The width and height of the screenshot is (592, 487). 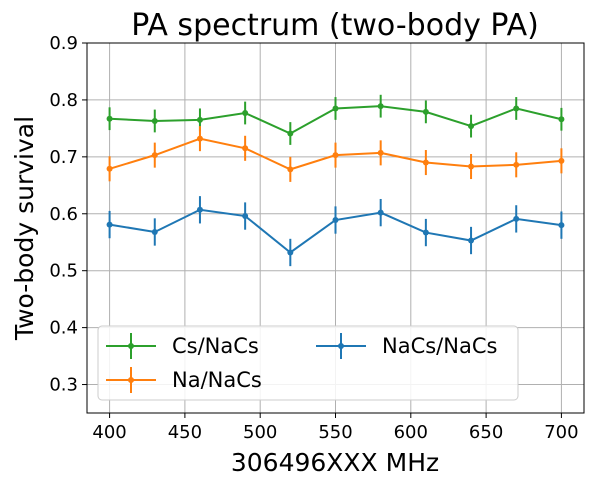 What do you see at coordinates (486, 432) in the screenshot?
I see `x-tick-label-650: 650` at bounding box center [486, 432].